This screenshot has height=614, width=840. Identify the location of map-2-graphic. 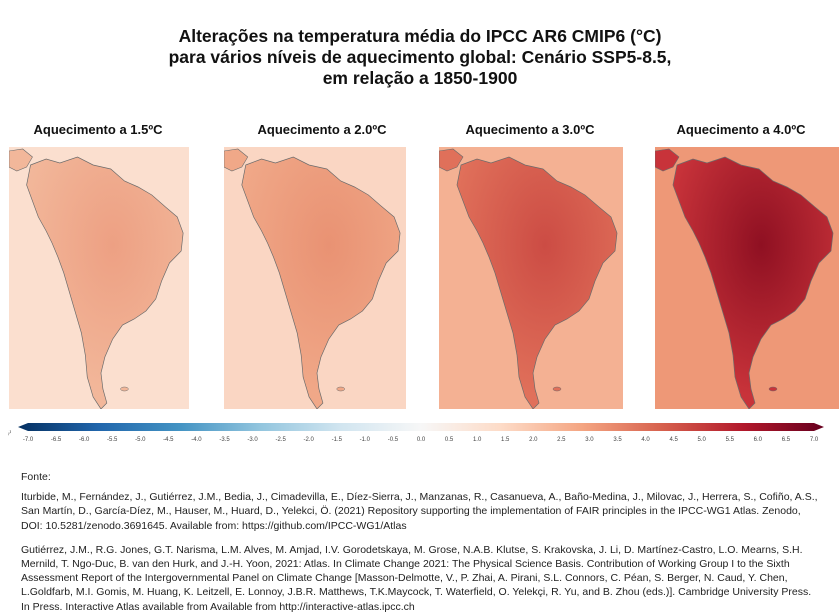
(315, 278).